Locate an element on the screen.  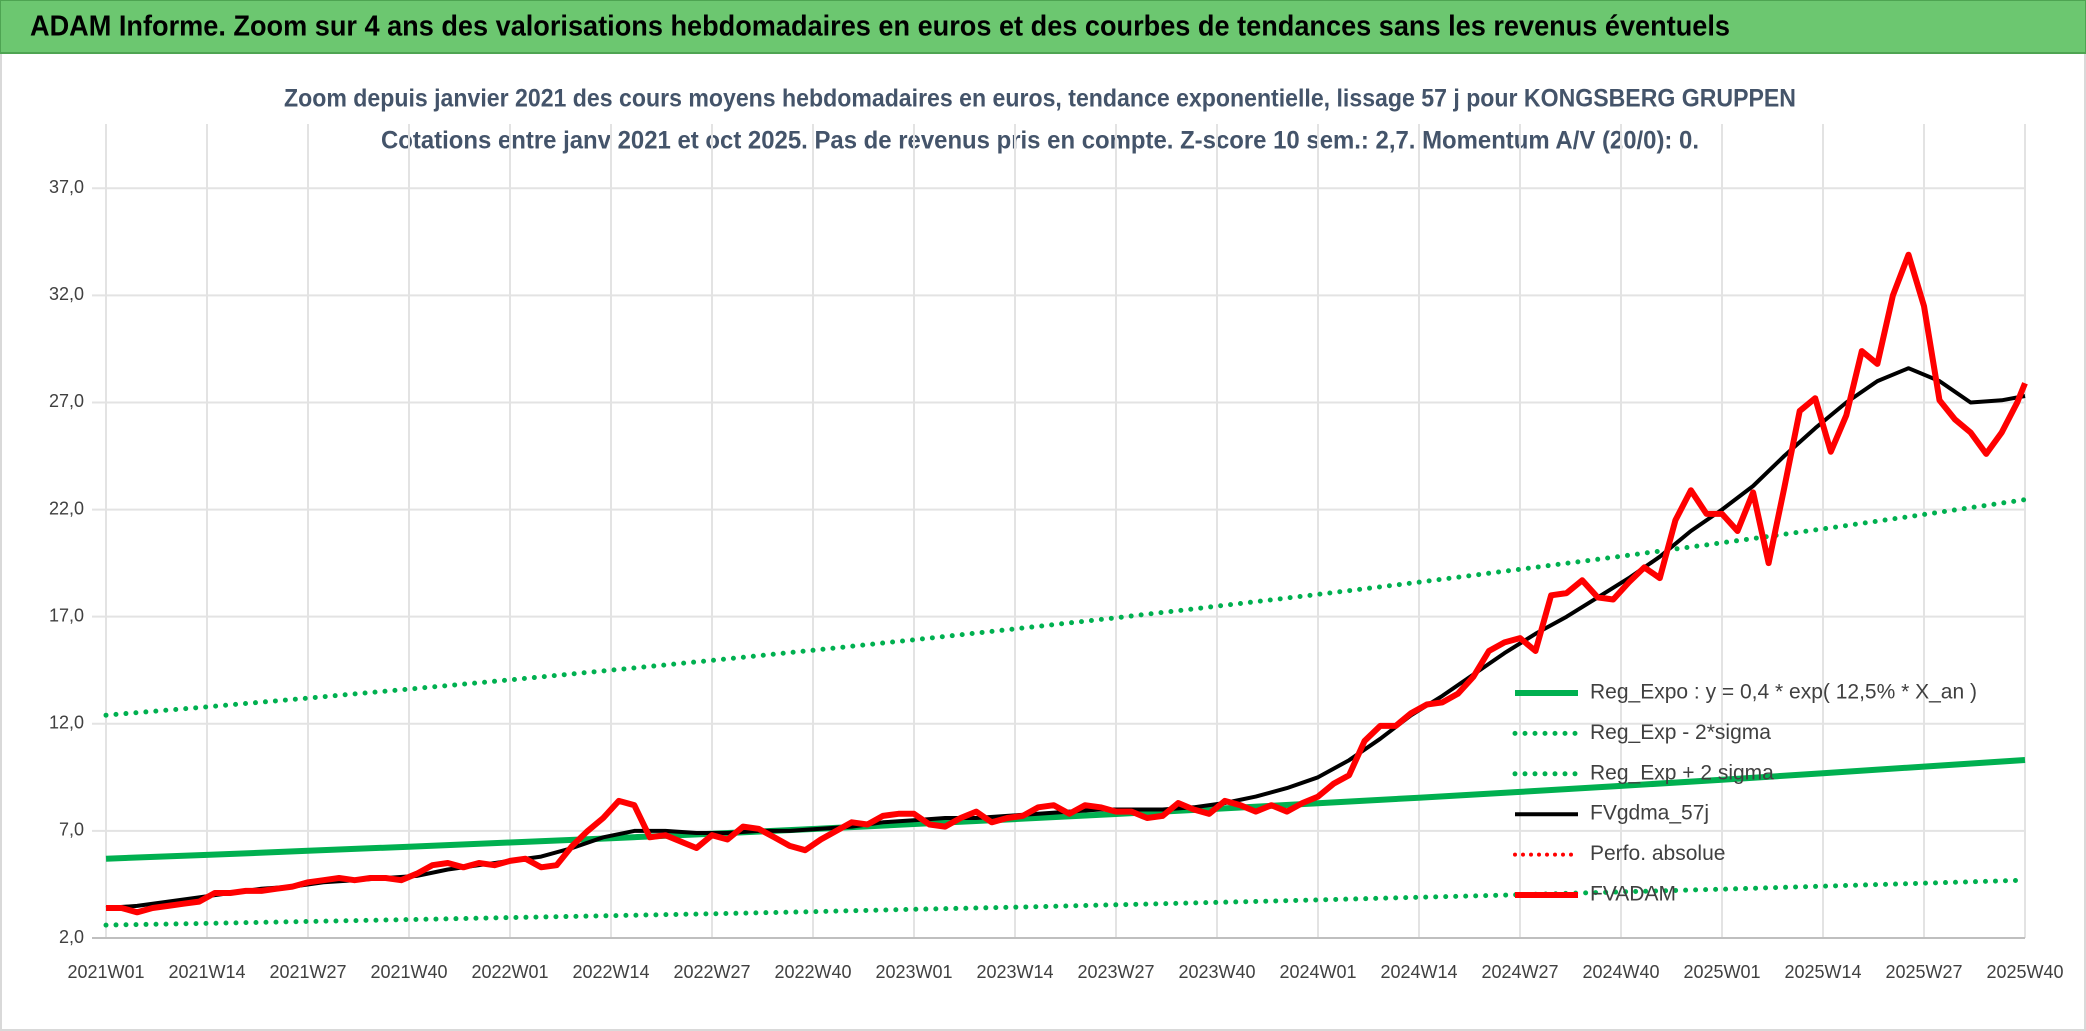
y-tick-label: 12,0 is located at coordinates (66, 723).